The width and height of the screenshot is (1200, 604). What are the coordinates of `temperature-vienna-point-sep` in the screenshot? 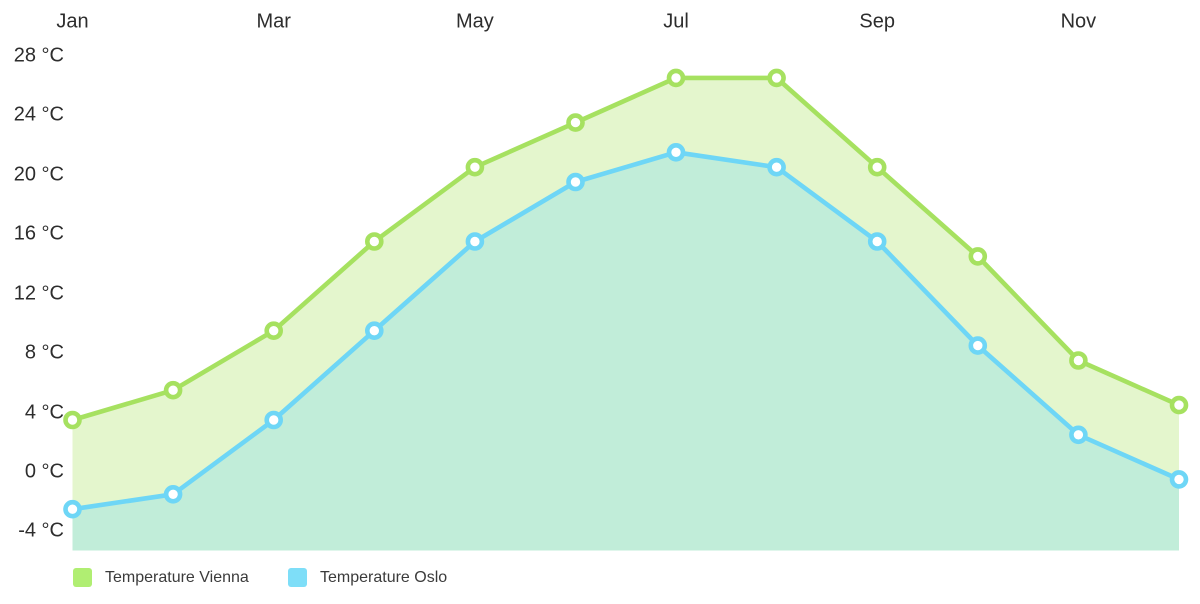 It's located at (877, 167).